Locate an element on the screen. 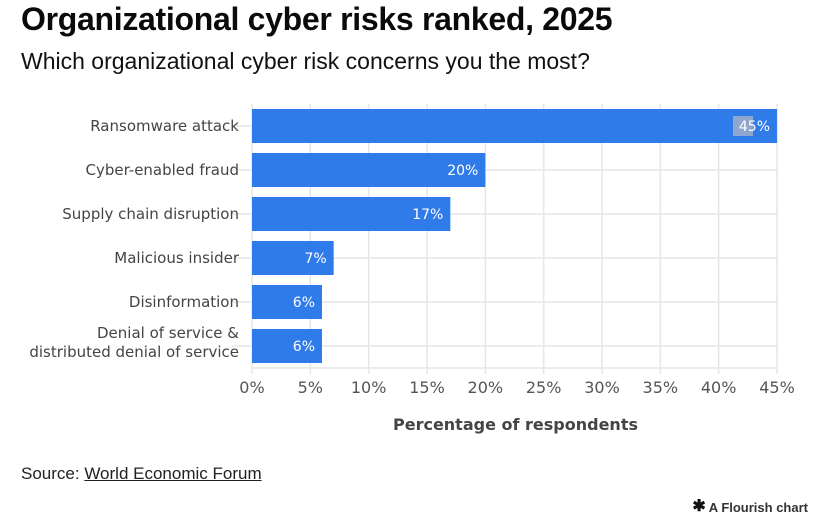 The width and height of the screenshot is (835, 531). category-label: Disinformation is located at coordinates (184, 302).